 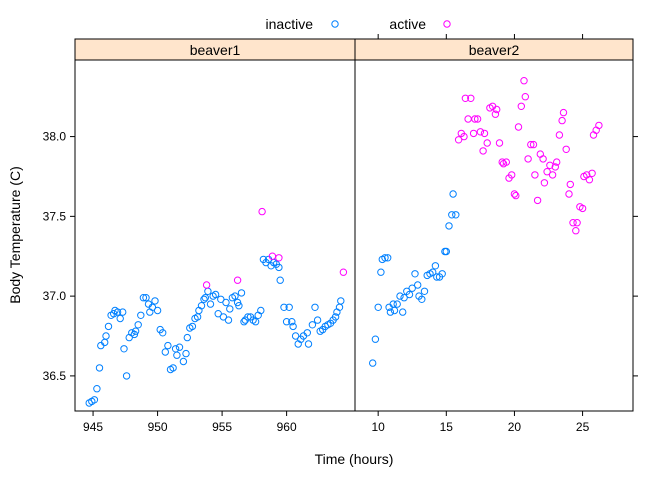 I want to click on strip-label-beaver2: beaver2, so click(x=494, y=50).